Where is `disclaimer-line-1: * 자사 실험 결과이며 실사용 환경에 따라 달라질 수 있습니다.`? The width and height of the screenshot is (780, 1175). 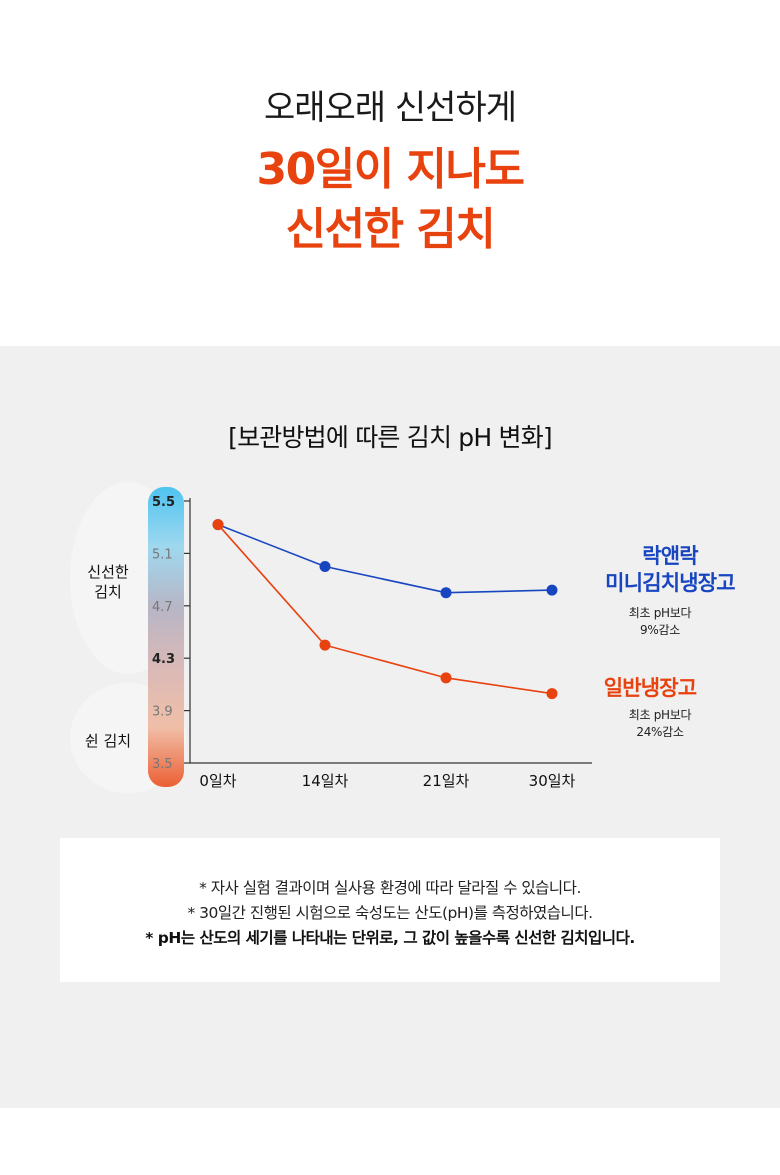 disclaimer-line-1: * 자사 실험 결과이며 실사용 환경에 따라 달라질 수 있습니다. is located at coordinates (390, 888).